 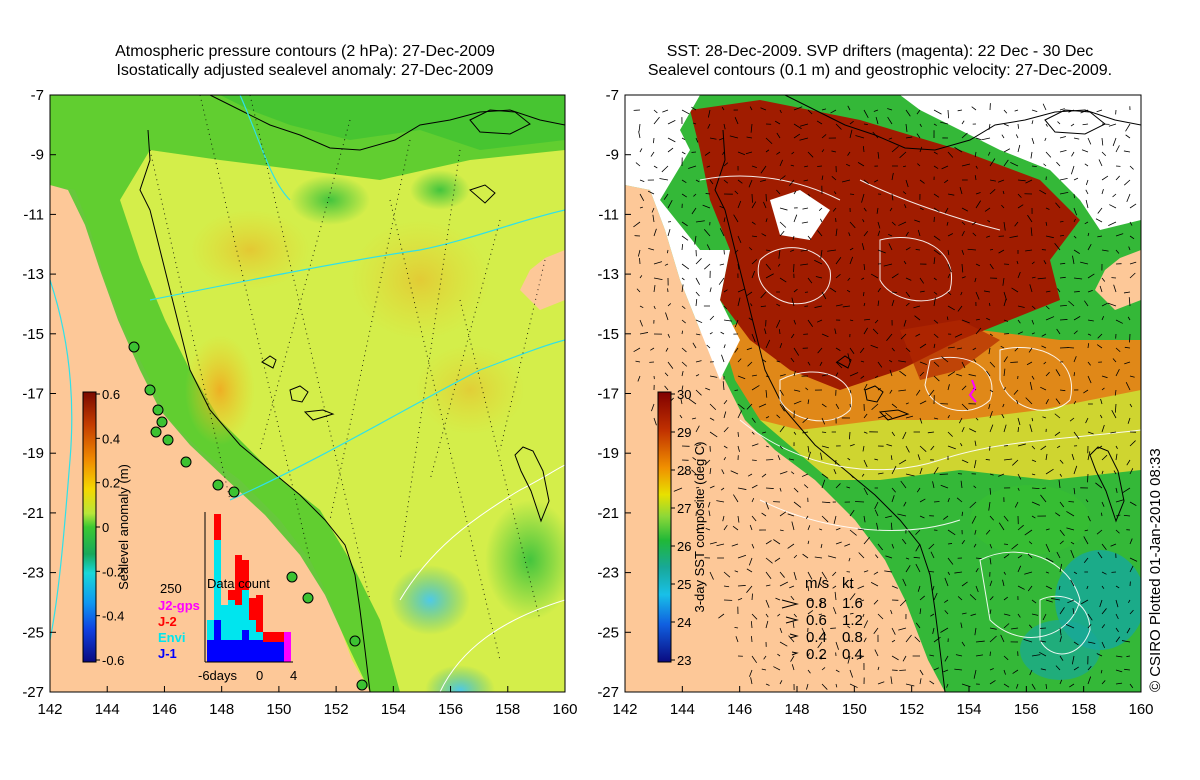 I want to click on right-x-tick-label: 148, so click(x=796, y=709).